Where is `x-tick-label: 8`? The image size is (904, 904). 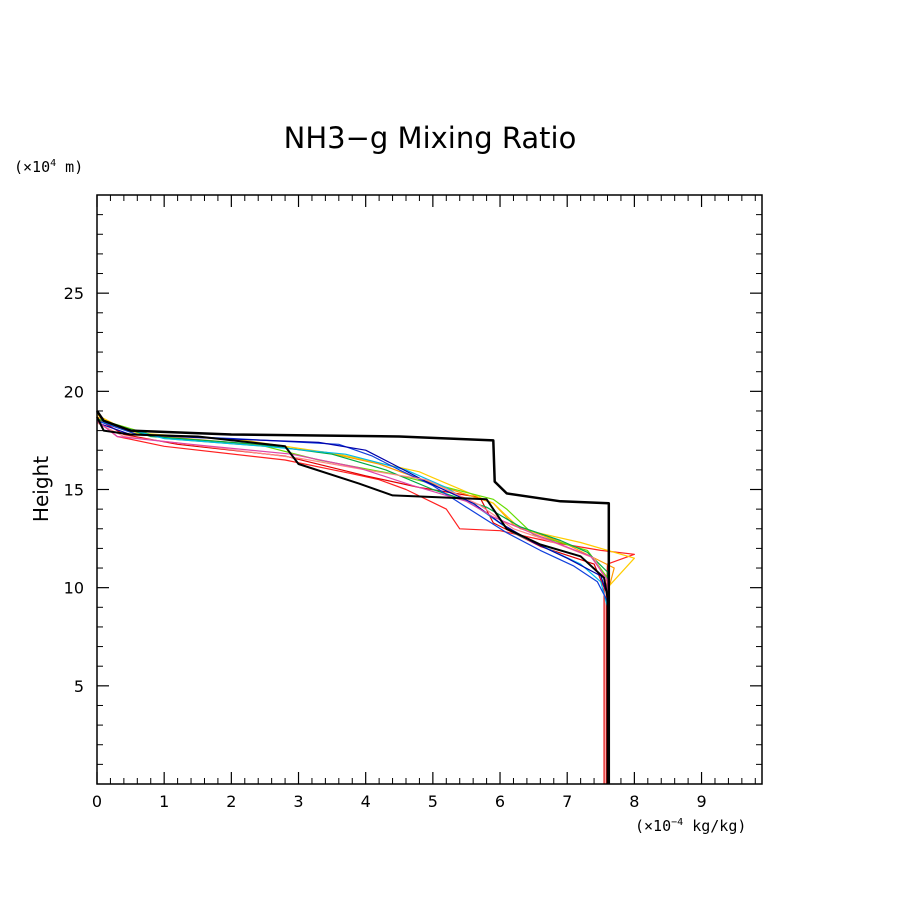
x-tick-label: 8 is located at coordinates (634, 801).